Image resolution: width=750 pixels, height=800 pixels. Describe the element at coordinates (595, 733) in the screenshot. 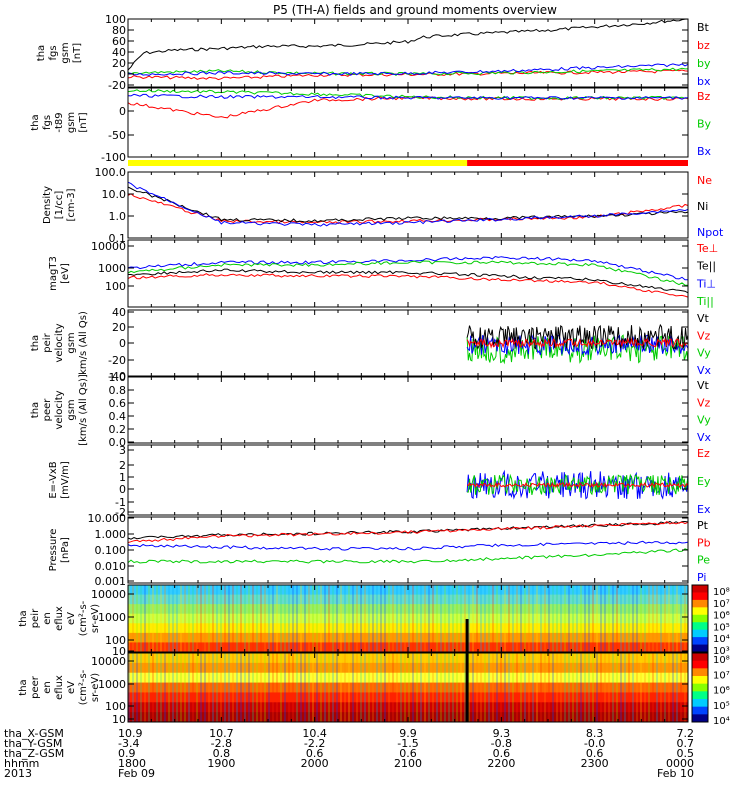

I see `orbit-value: 8.3` at that location.